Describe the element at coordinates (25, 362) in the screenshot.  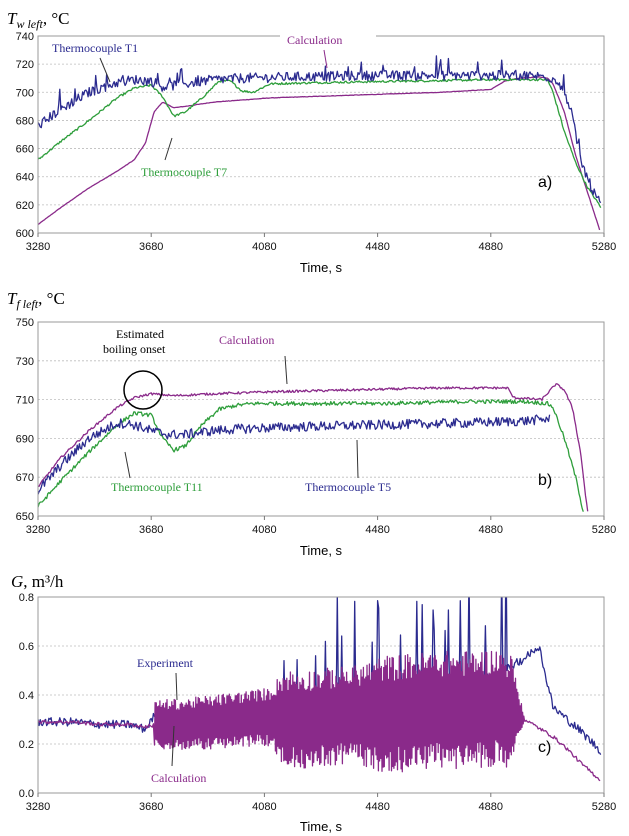
I see `y-tick-label: 730` at that location.